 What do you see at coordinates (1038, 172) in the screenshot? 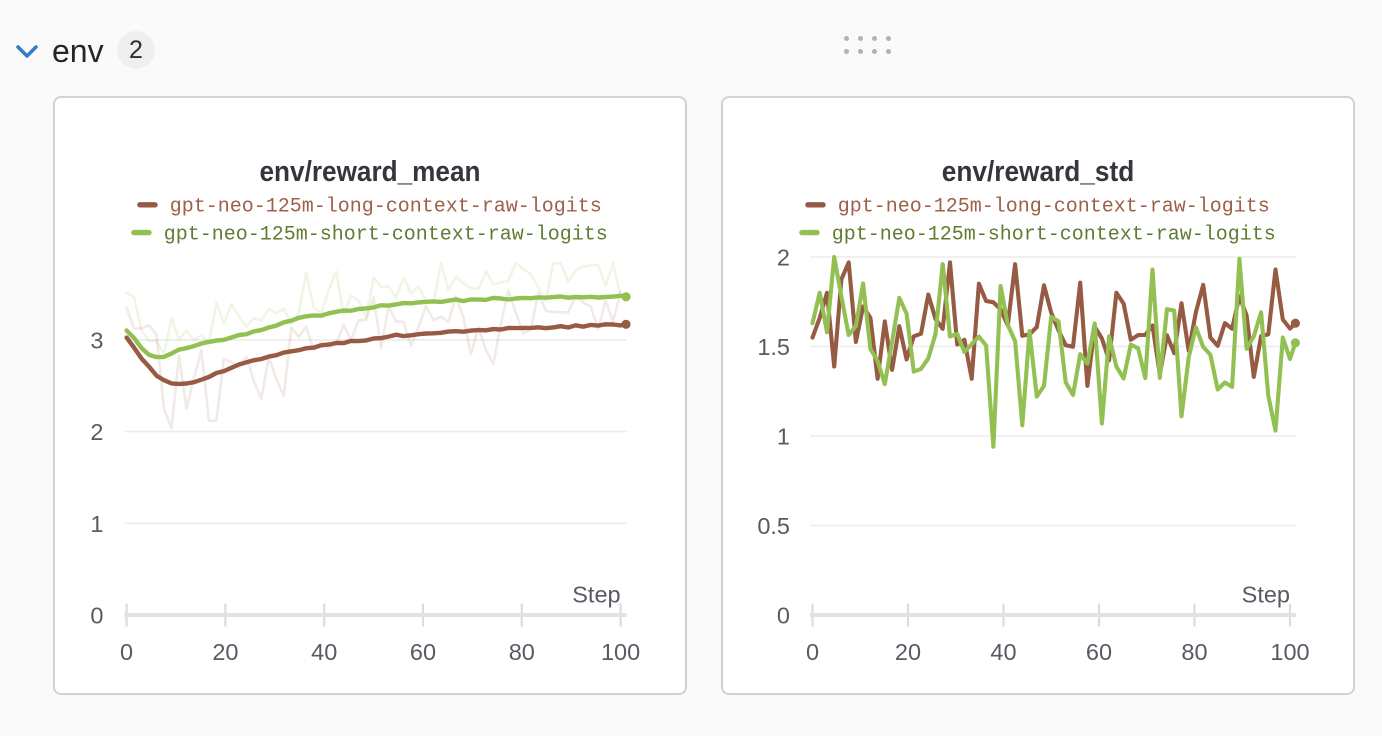
I see `svg-text: env/reward_std` at bounding box center [1038, 172].